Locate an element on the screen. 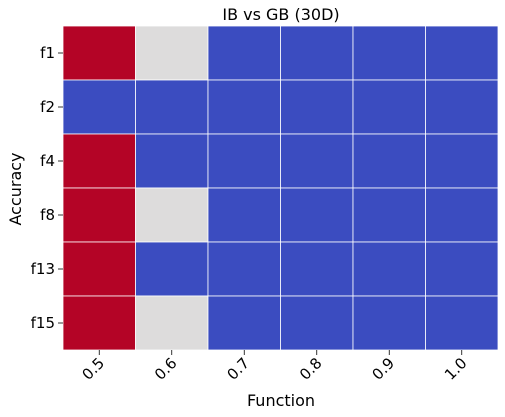 This screenshot has height=417, width=505. heatmap-cell-f15-0.9 is located at coordinates (389, 323).